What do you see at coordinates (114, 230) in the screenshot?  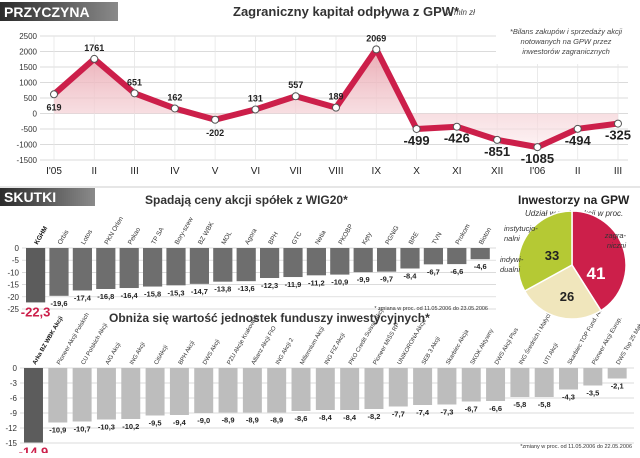 I see `wig20-category-label: PKN Orlen` at bounding box center [114, 230].